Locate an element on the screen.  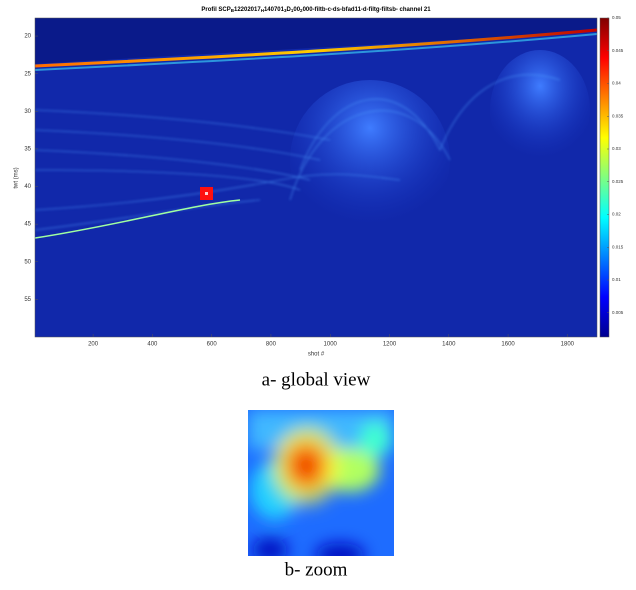
colorbar-tick-label: 0.025 is located at coordinates (618, 181).